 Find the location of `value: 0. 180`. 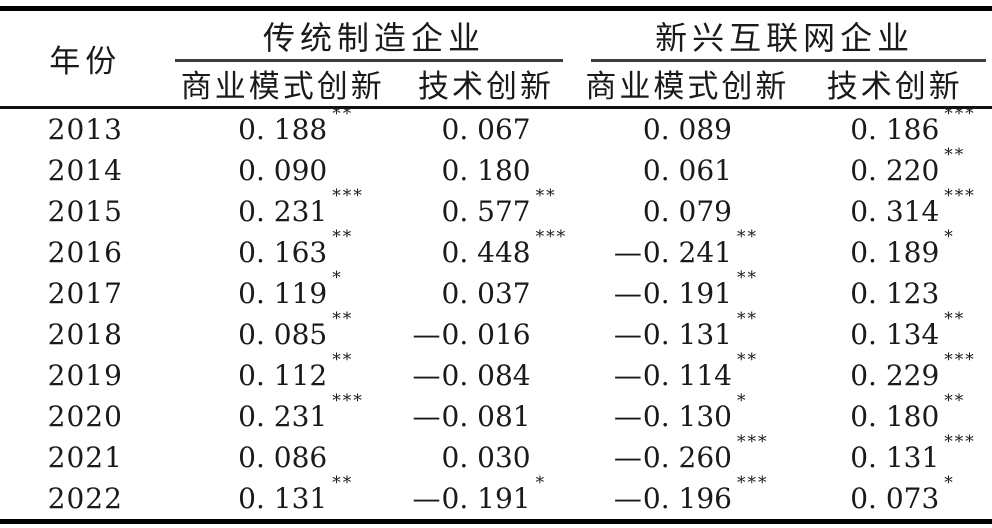

value: 0. 180 is located at coordinates (486, 170).